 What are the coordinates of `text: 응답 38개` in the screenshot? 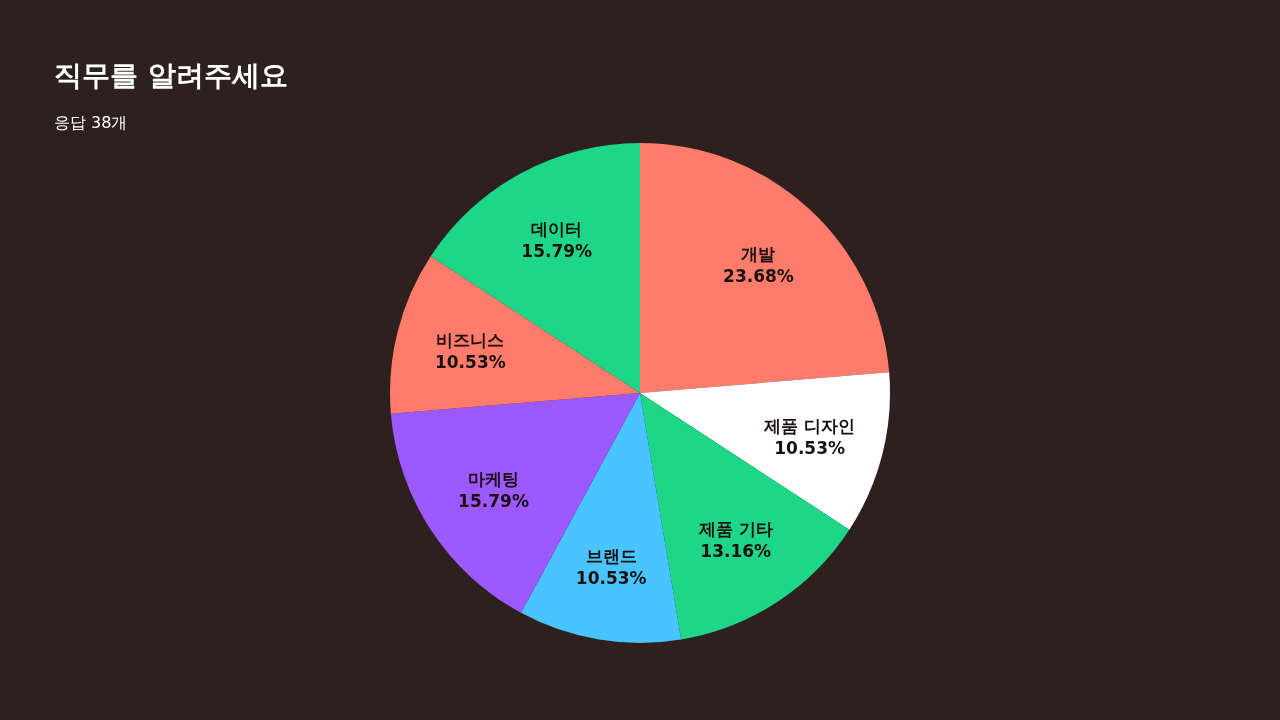 It's located at (91, 122).